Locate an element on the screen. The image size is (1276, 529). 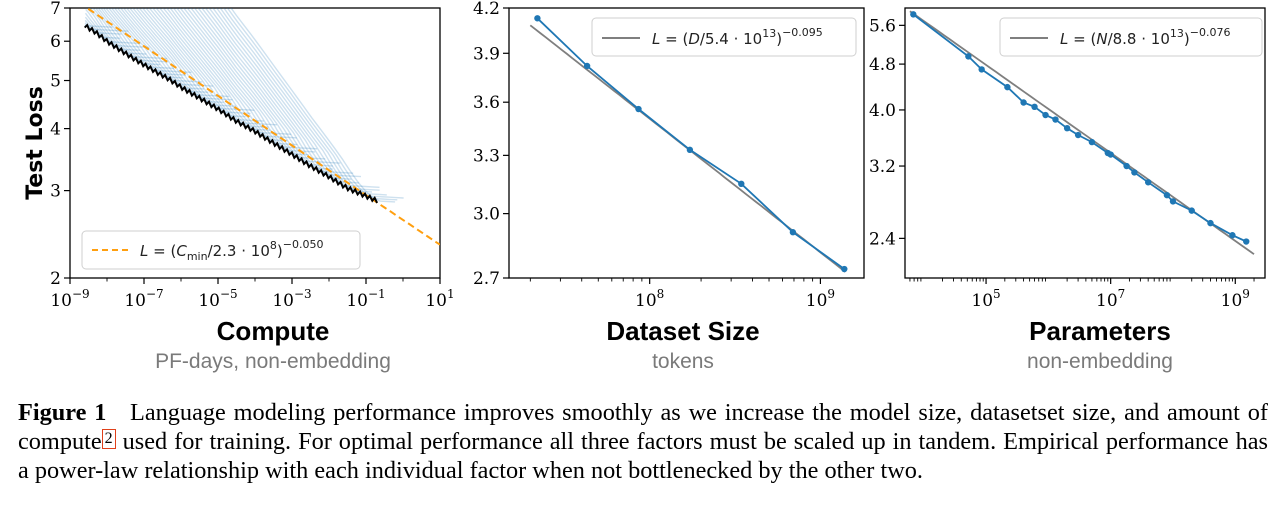
dataset-legend-label: L = (D/5.4 · 1013)−0.095 is located at coordinates (737, 37).